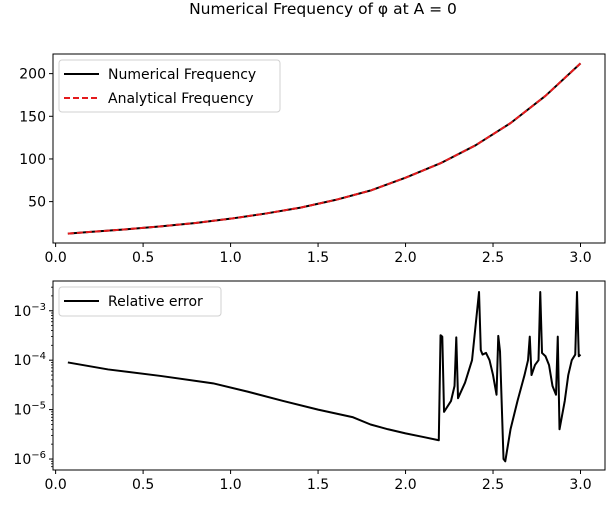 The width and height of the screenshot is (607, 506). I want to click on top-x-tick-label: 1.5, so click(318, 258).